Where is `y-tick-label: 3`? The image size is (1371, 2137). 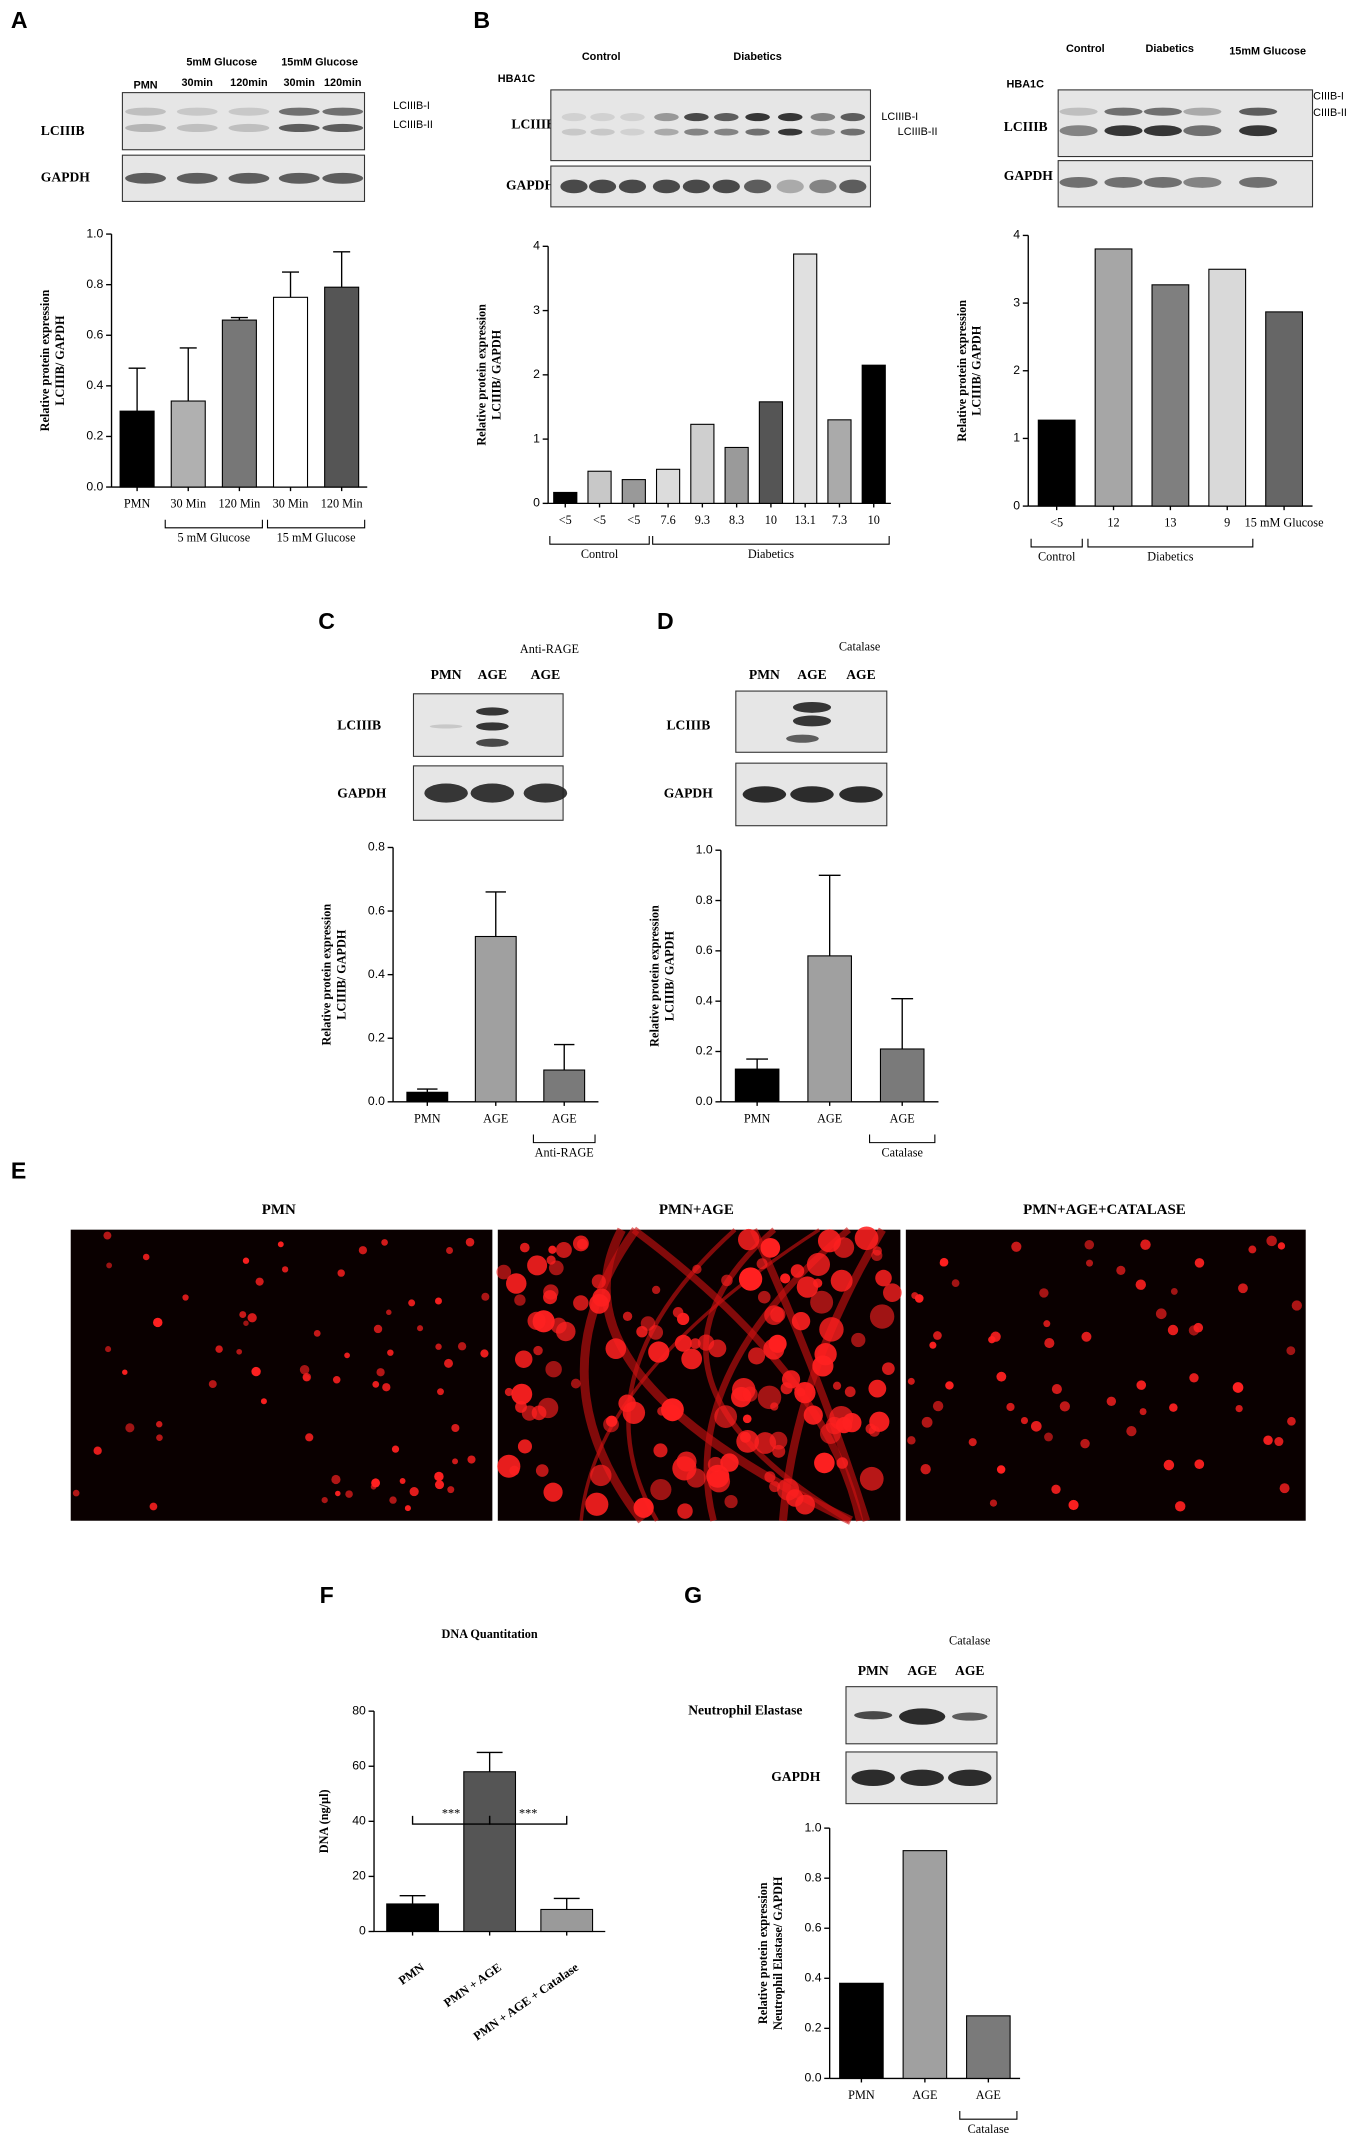
y-tick-label: 3 is located at coordinates (536, 310).